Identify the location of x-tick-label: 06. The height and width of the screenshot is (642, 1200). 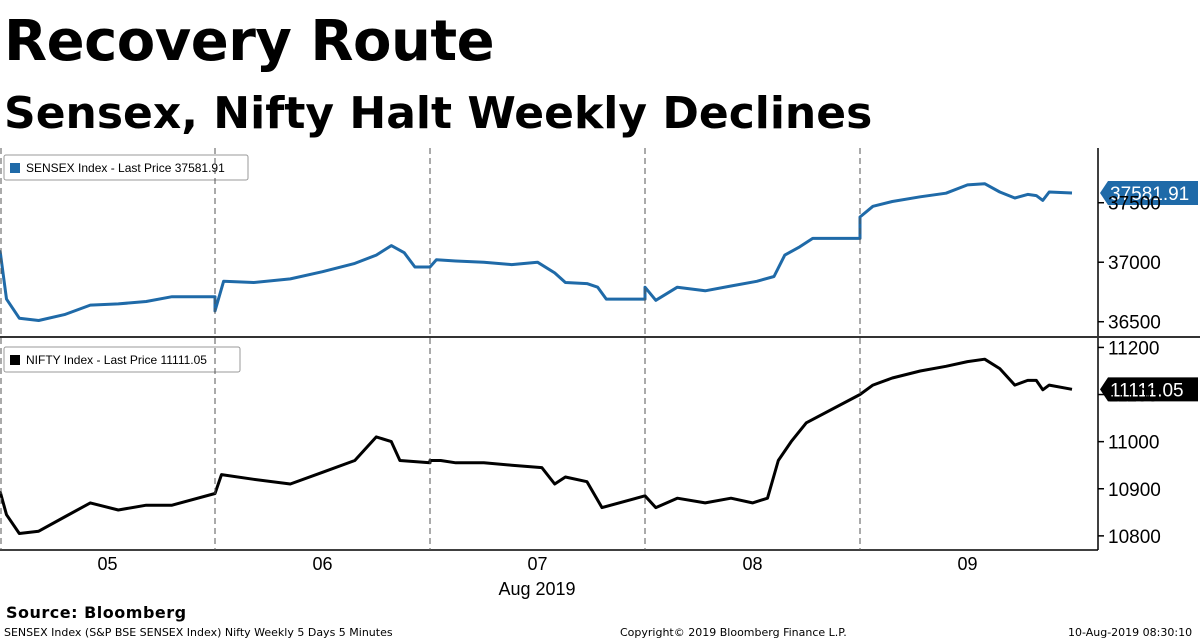
(322, 564).